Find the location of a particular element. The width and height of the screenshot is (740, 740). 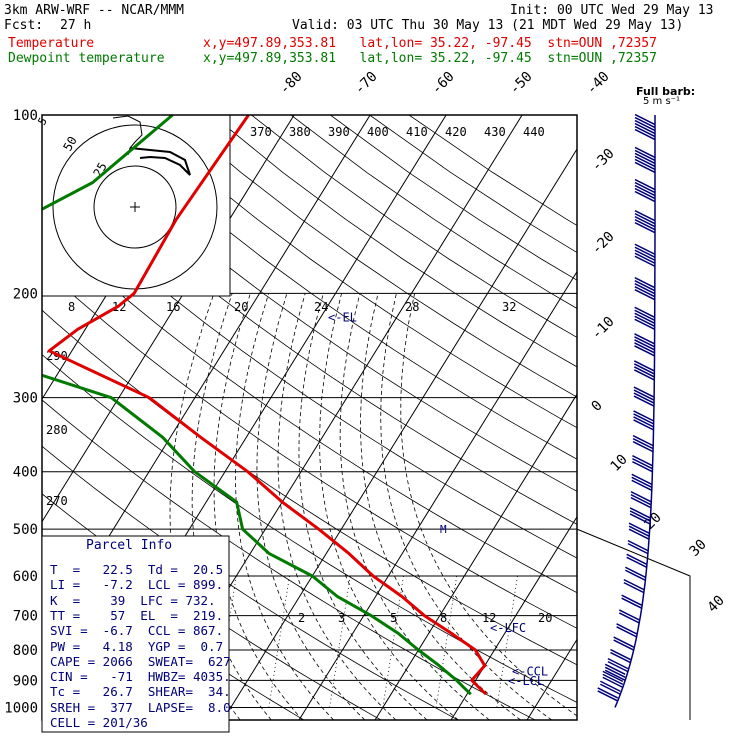

parcel-info-row: CAPE = 2066 SWEAT= 627 is located at coordinates (140, 661).